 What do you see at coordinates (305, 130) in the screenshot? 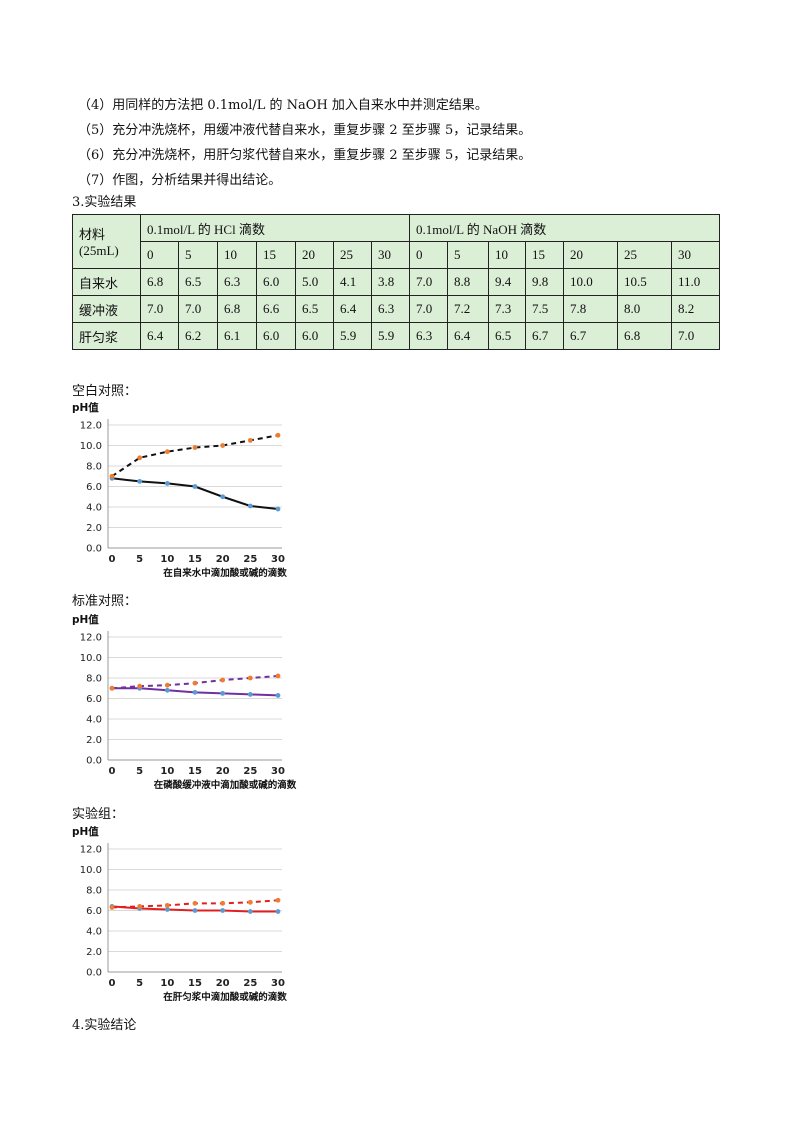
I see `step-5: （5）充分冲洗烧杯，用缓冲液代替自来水，重复步骤 2 至步骤 5，记录结果。` at bounding box center [305, 130].